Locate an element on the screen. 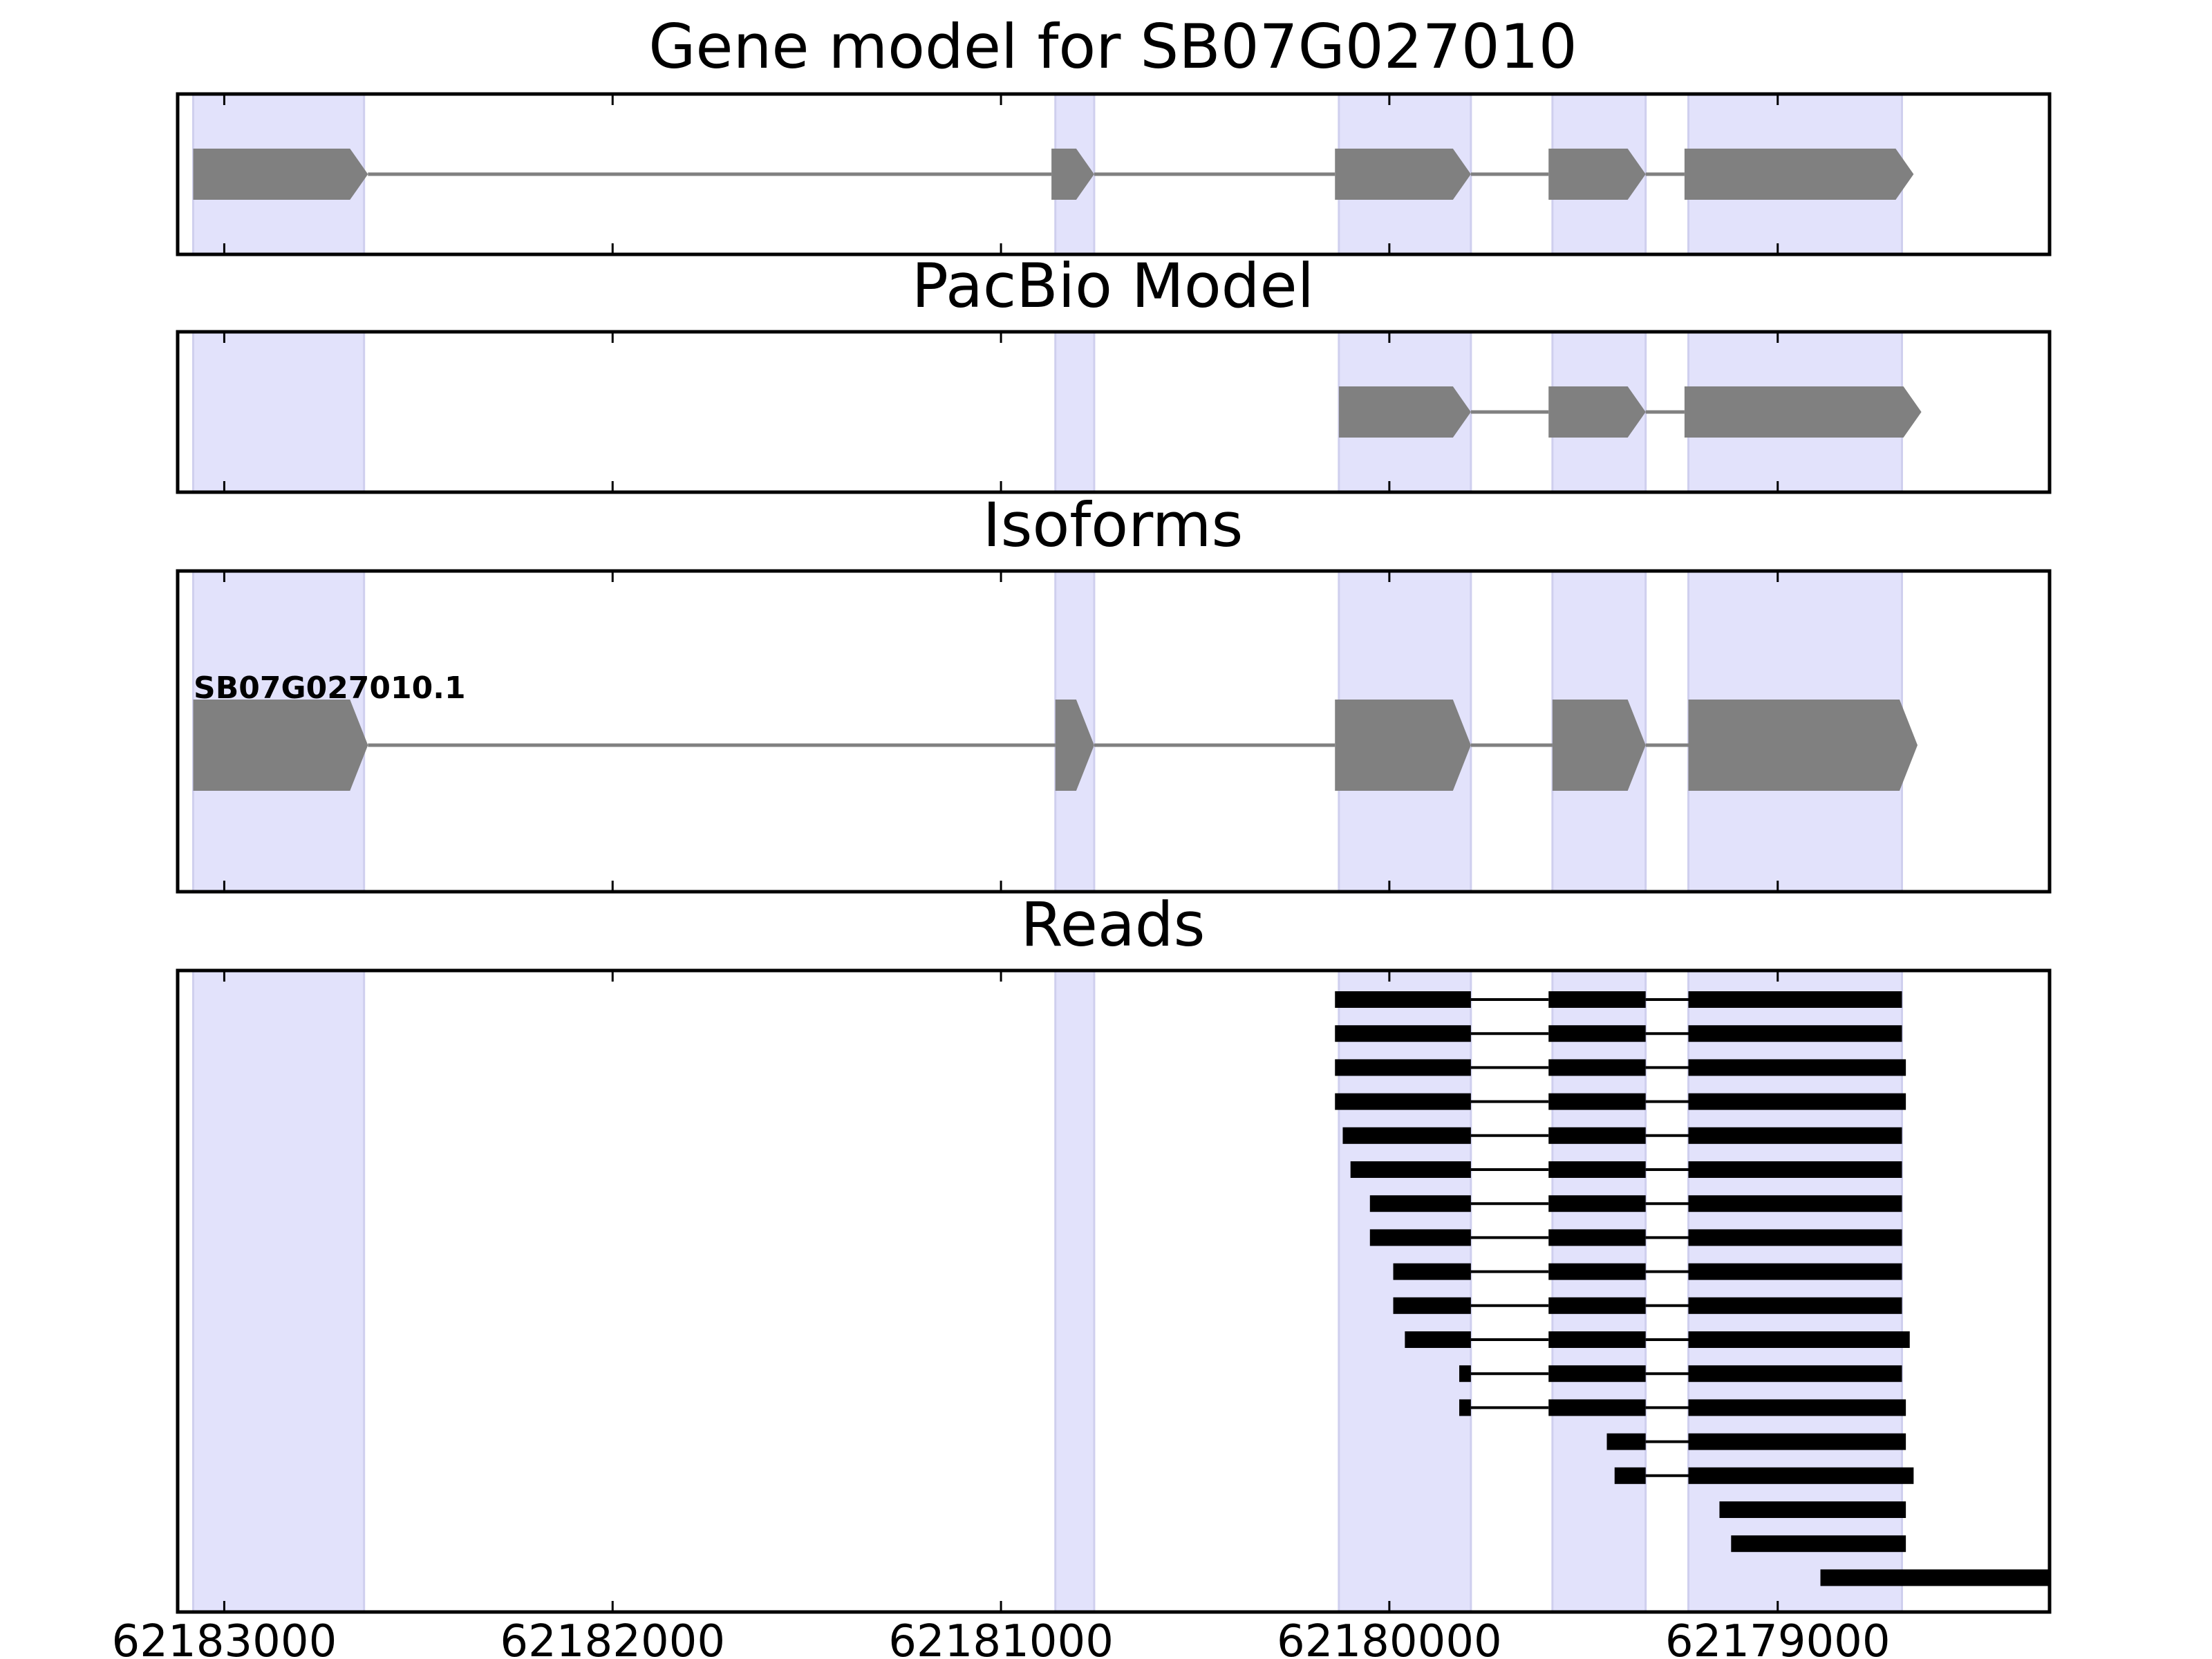 The image size is (2212, 1659). x-tick-label: 62182000 is located at coordinates (612, 1638).